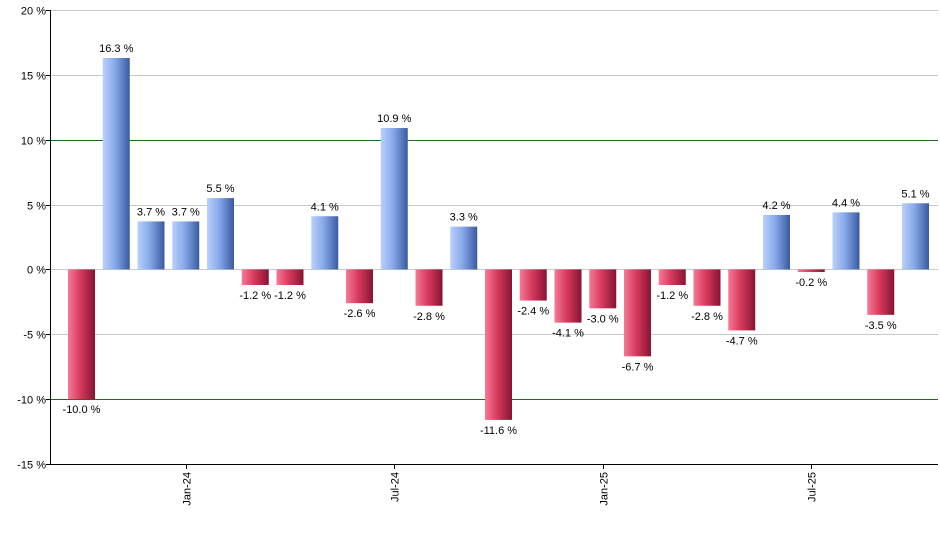 The height and width of the screenshot is (550, 940). Describe the element at coordinates (31, 466) in the screenshot. I see `y-tick-label: -15 %` at that location.